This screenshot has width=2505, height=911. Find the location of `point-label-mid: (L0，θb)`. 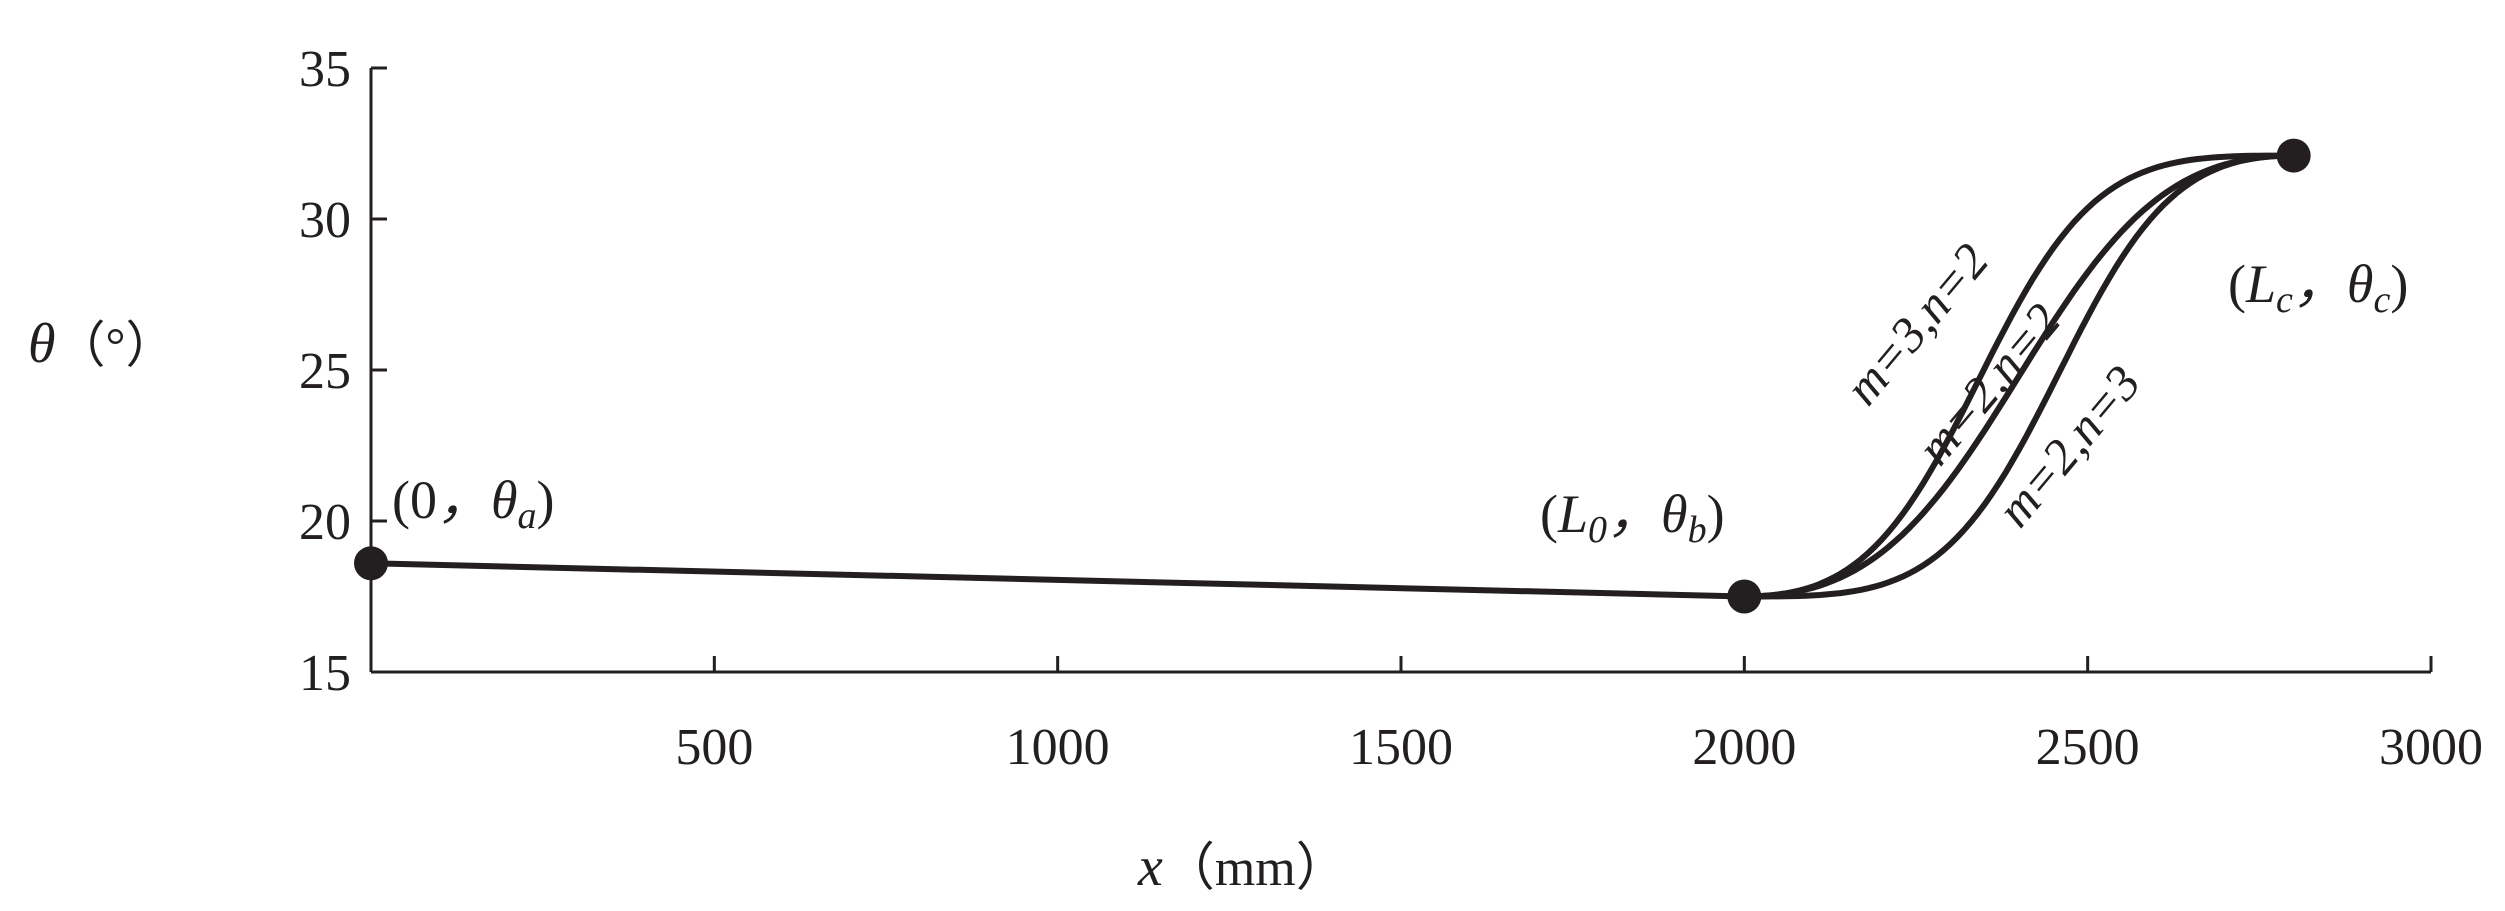

point-label-mid: (L0，θb) is located at coordinates (1632, 517).